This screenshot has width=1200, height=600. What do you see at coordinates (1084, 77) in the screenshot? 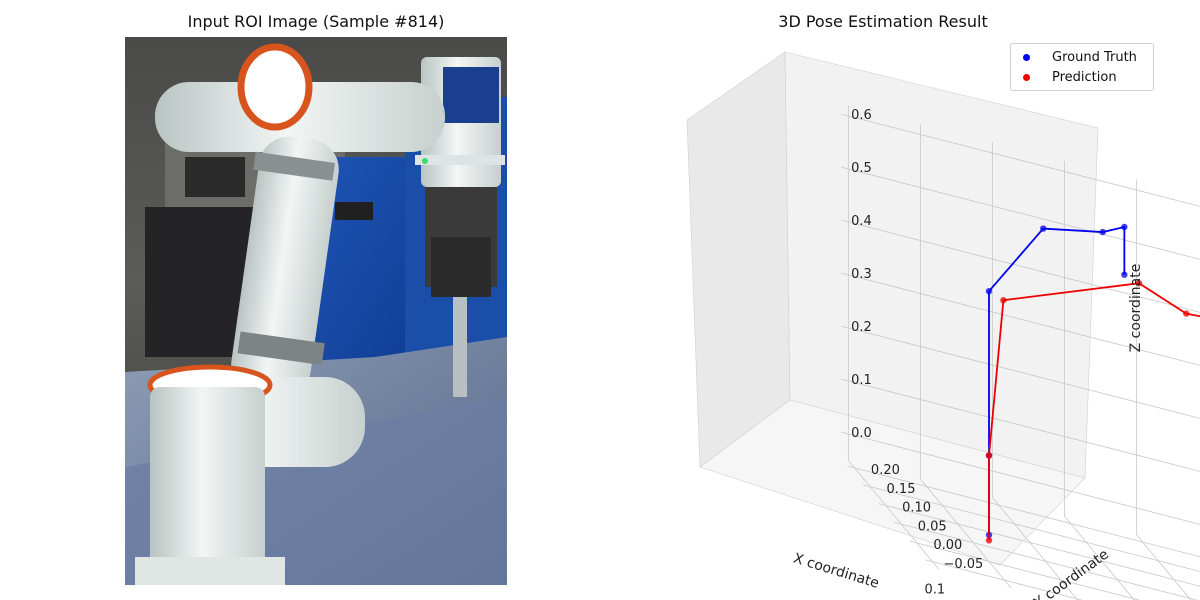
I see `legend-label-prediction: Prediction` at bounding box center [1084, 77].